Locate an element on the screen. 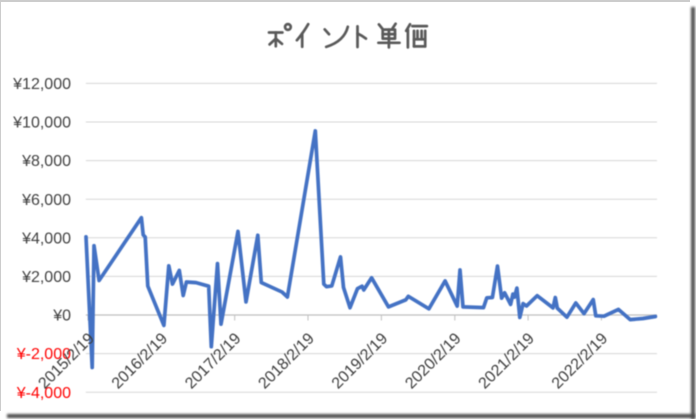 Image resolution: width=696 pixels, height=419 pixels. svg-text: ¥6,000 is located at coordinates (46, 200).